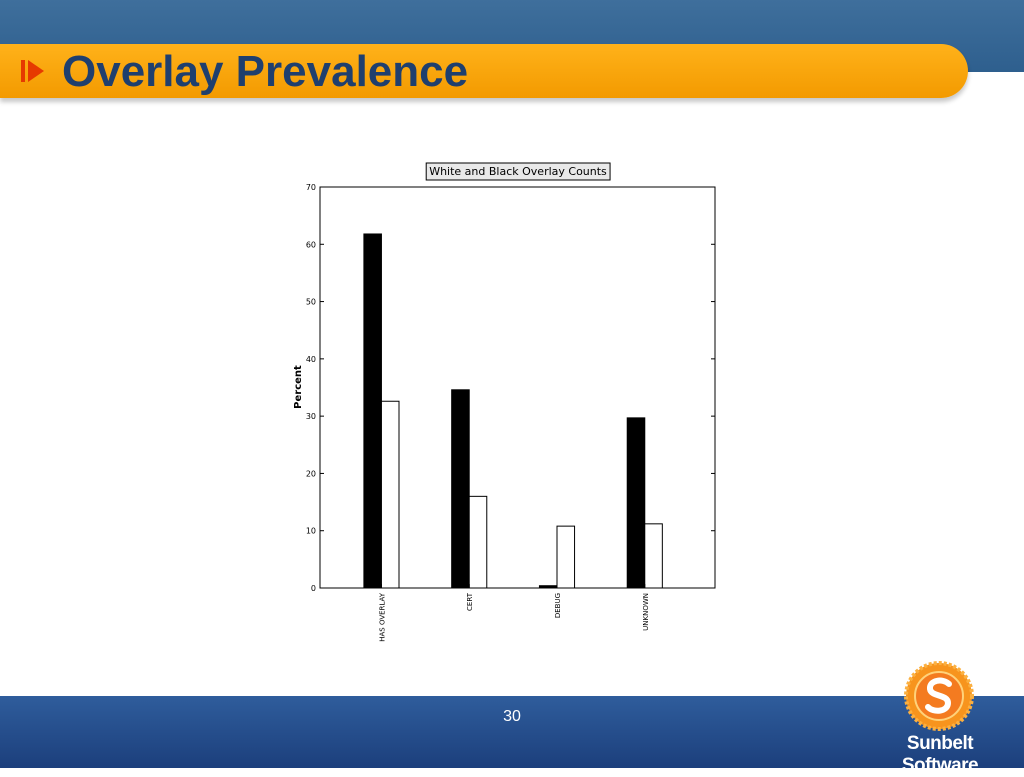  What do you see at coordinates (646, 612) in the screenshot?
I see `x-tick-label: UNKNOWN` at bounding box center [646, 612].